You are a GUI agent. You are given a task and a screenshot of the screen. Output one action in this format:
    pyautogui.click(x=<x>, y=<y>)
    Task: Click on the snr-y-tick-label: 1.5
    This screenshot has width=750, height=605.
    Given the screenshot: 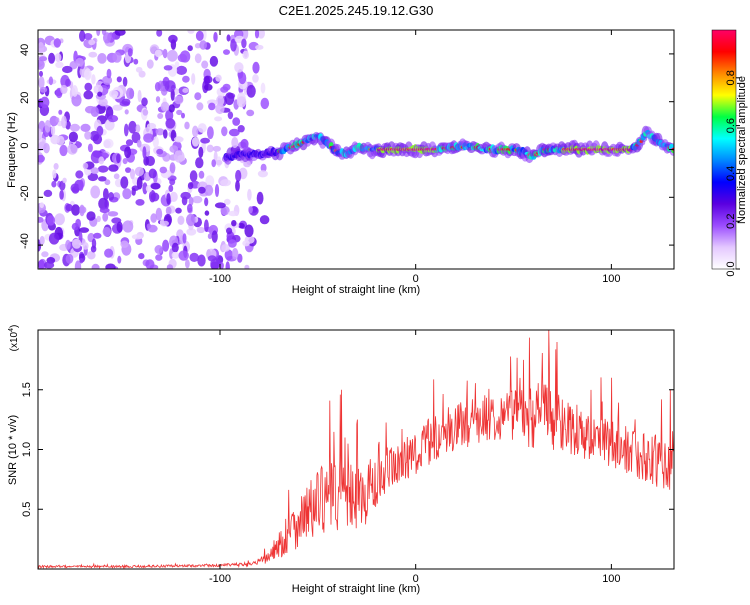 What is the action you would take?
    pyautogui.click(x=27, y=389)
    